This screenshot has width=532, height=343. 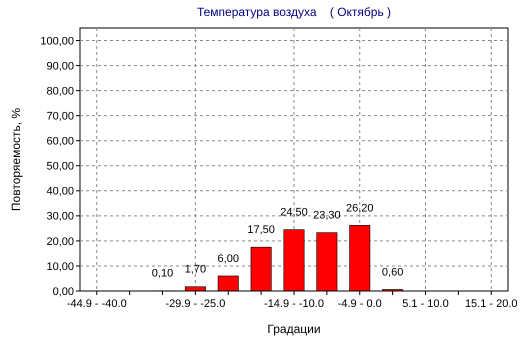 What do you see at coordinates (491, 304) in the screenshot?
I see `x-tick-label: 15.1 - 20.0` at bounding box center [491, 304].